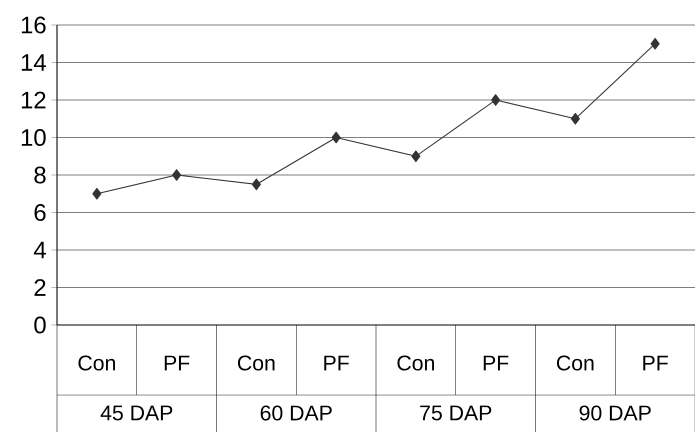 This screenshot has height=432, width=695. What do you see at coordinates (40, 250) in the screenshot?
I see `y-tick-label: 4` at bounding box center [40, 250].